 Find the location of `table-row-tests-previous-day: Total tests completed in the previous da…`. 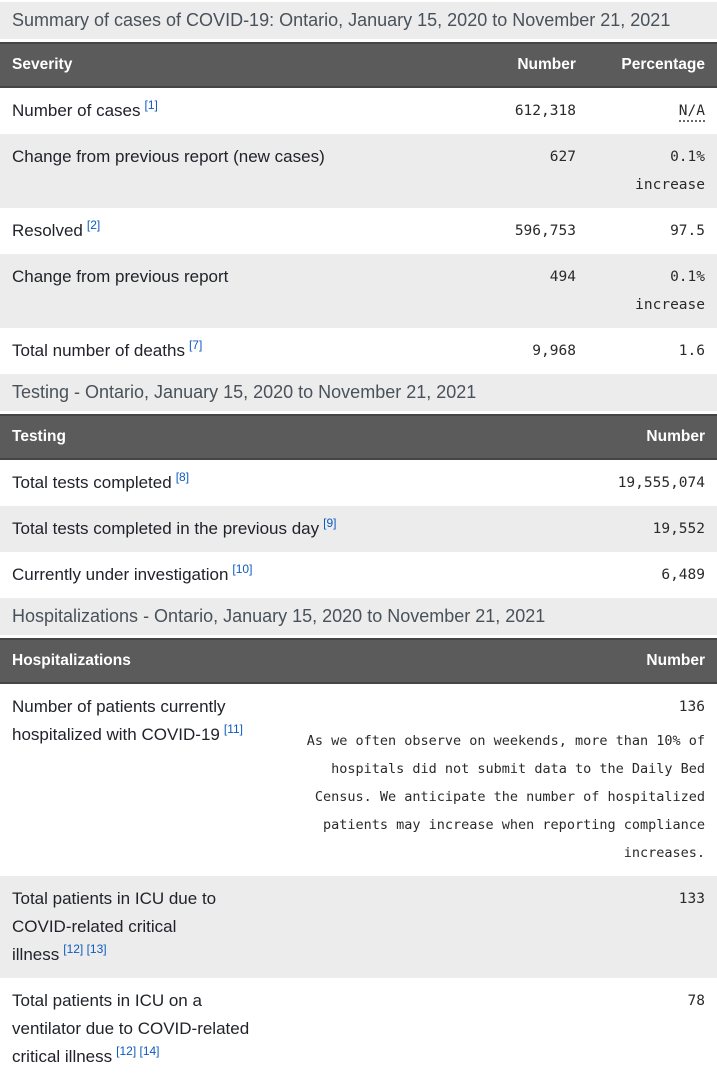

table-row-tests-previous-day: Total tests completed in the previous da… is located at coordinates (358, 529).